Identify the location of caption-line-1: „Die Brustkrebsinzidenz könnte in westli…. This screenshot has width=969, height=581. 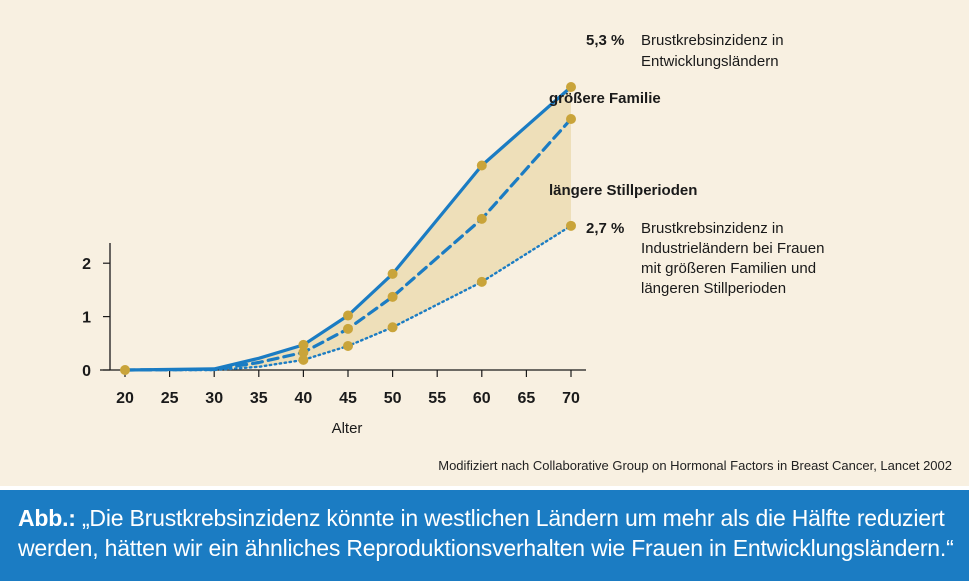
(513, 518).